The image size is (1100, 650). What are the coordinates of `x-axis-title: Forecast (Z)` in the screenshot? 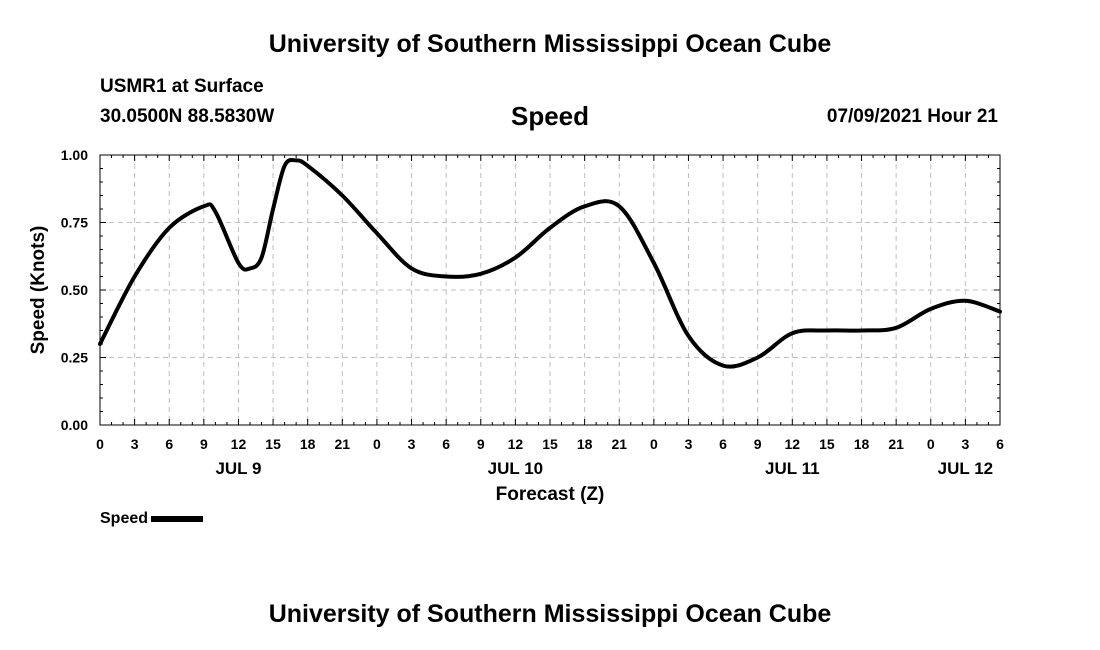 It's located at (550, 494).